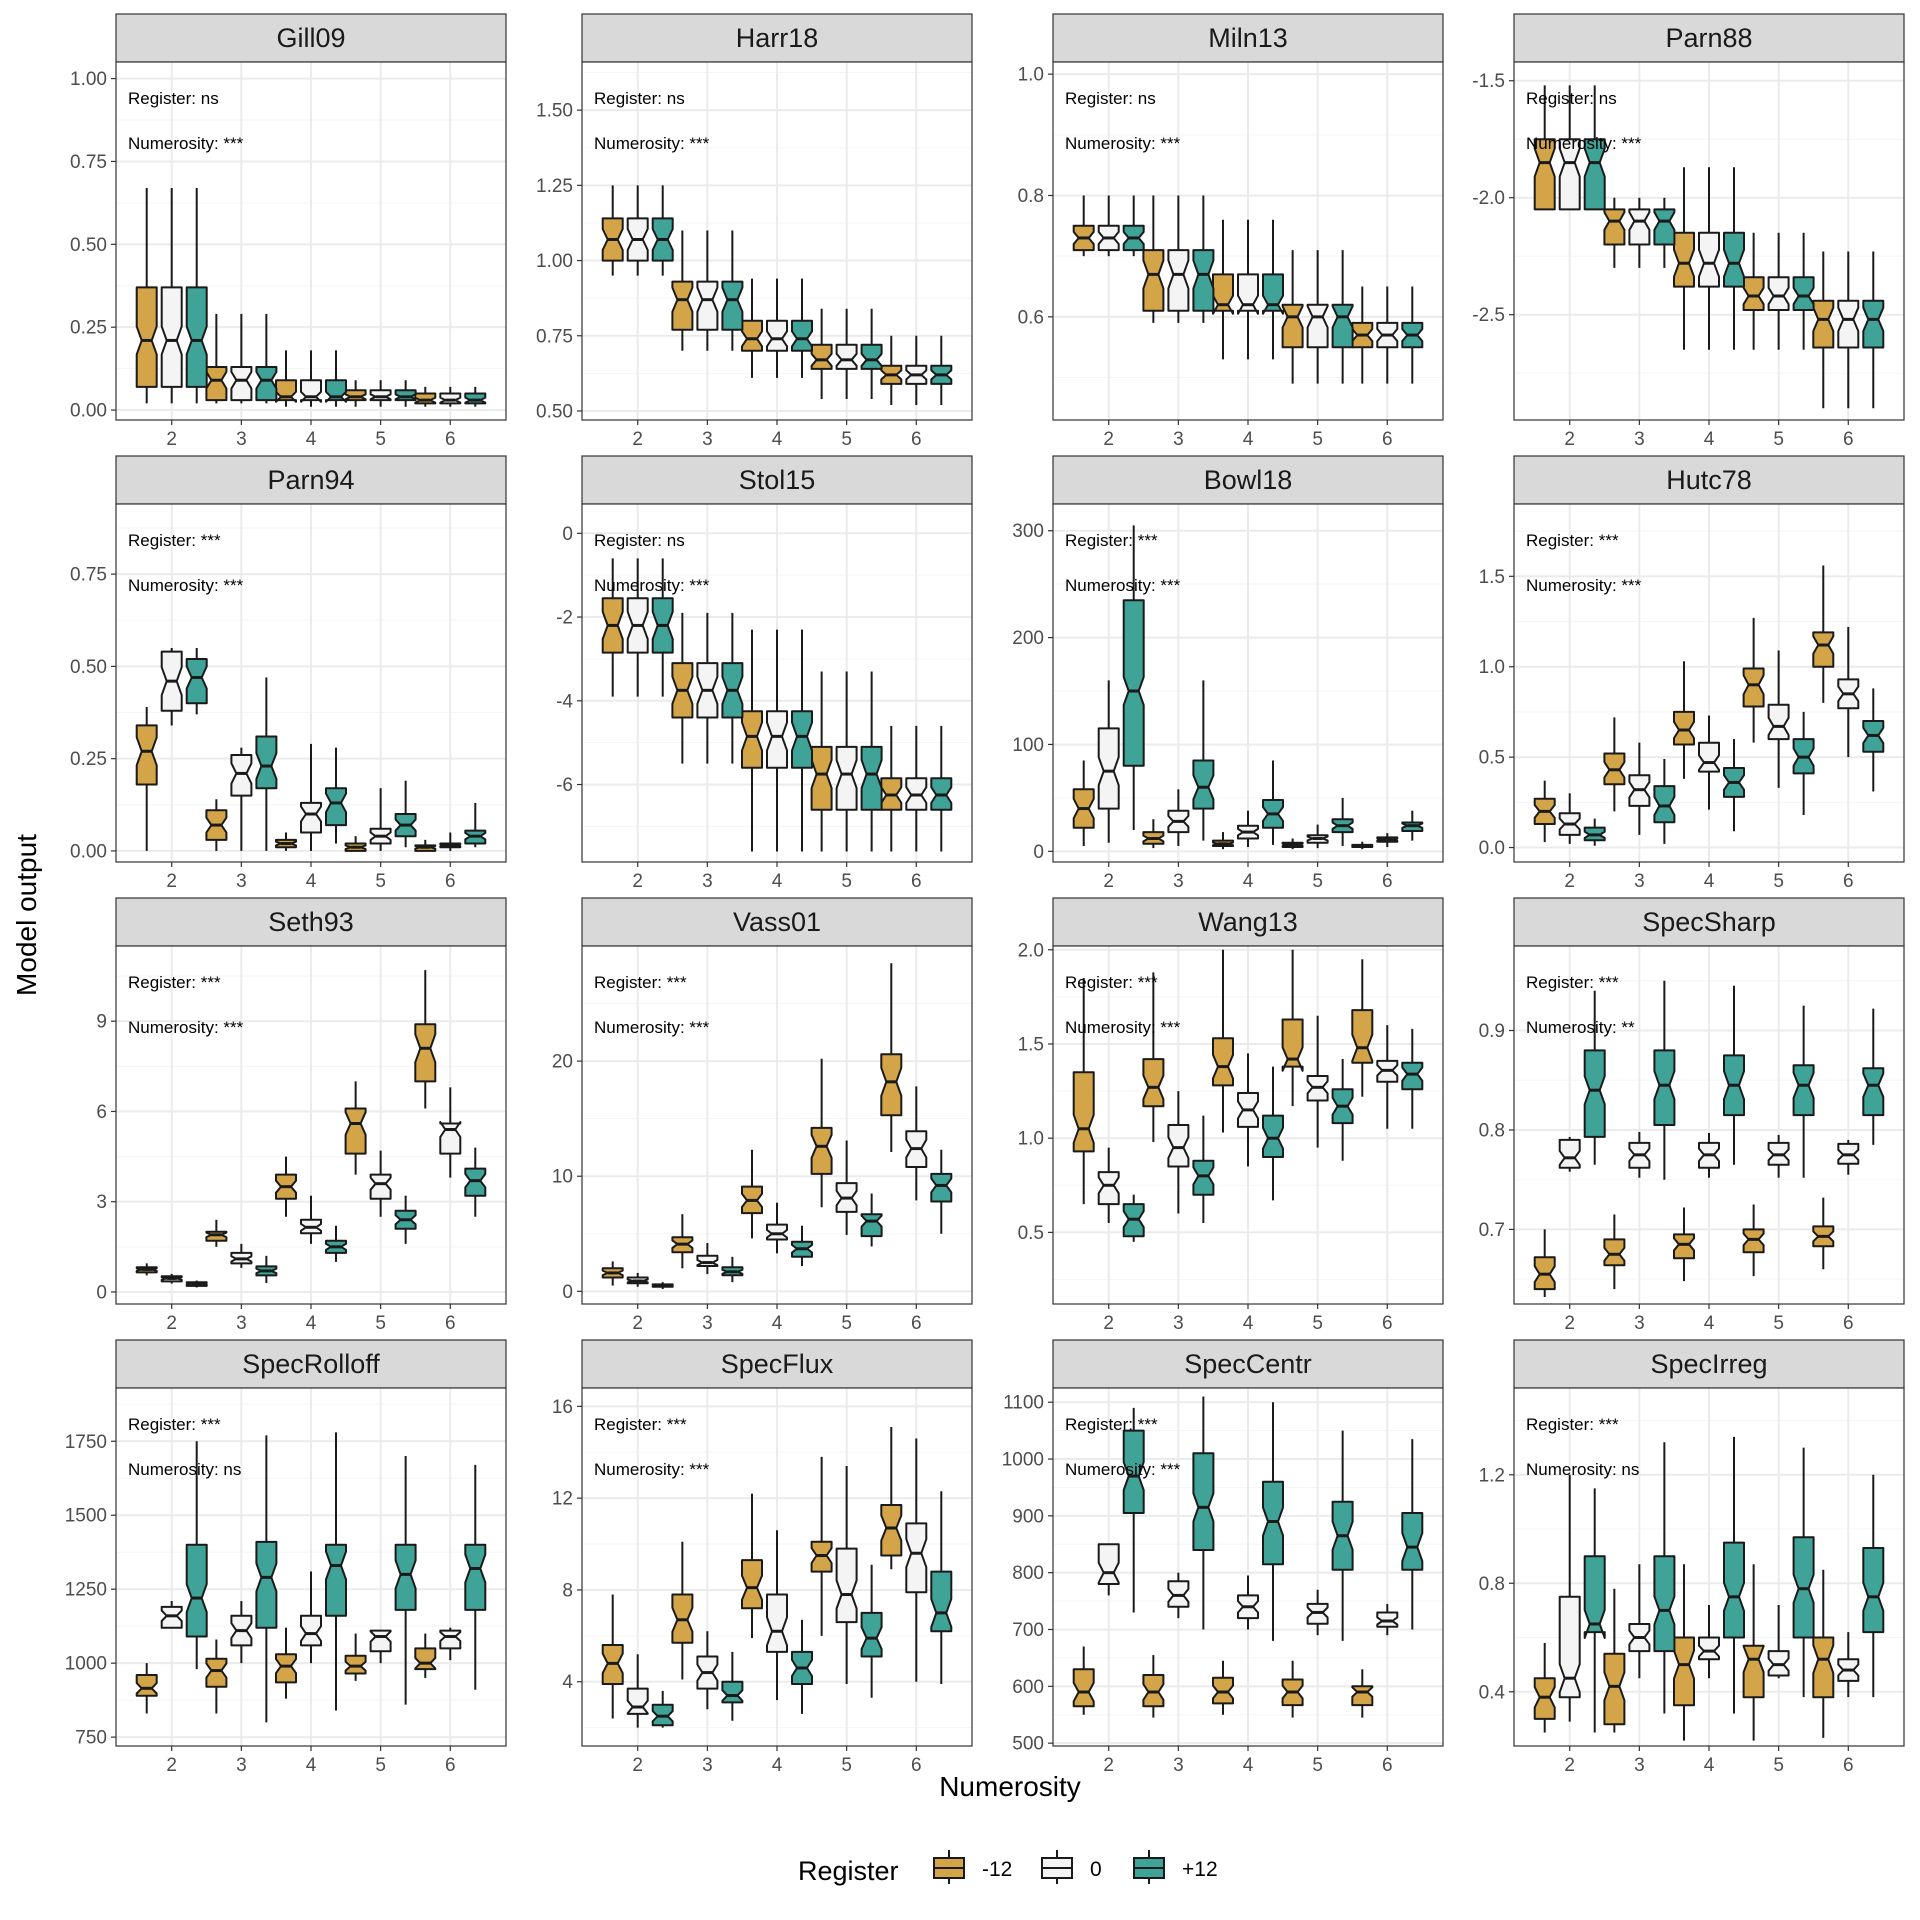  I want to click on y-tick-label: 1.0, so click(1031, 1139).